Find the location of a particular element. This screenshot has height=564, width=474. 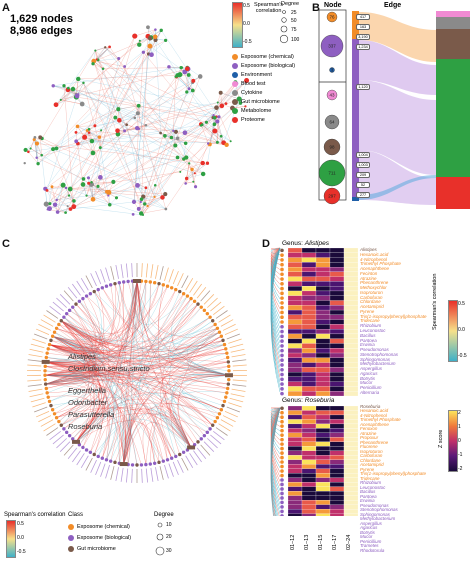

colorbar-tick: 0.0 is located at coordinates (246, 24).